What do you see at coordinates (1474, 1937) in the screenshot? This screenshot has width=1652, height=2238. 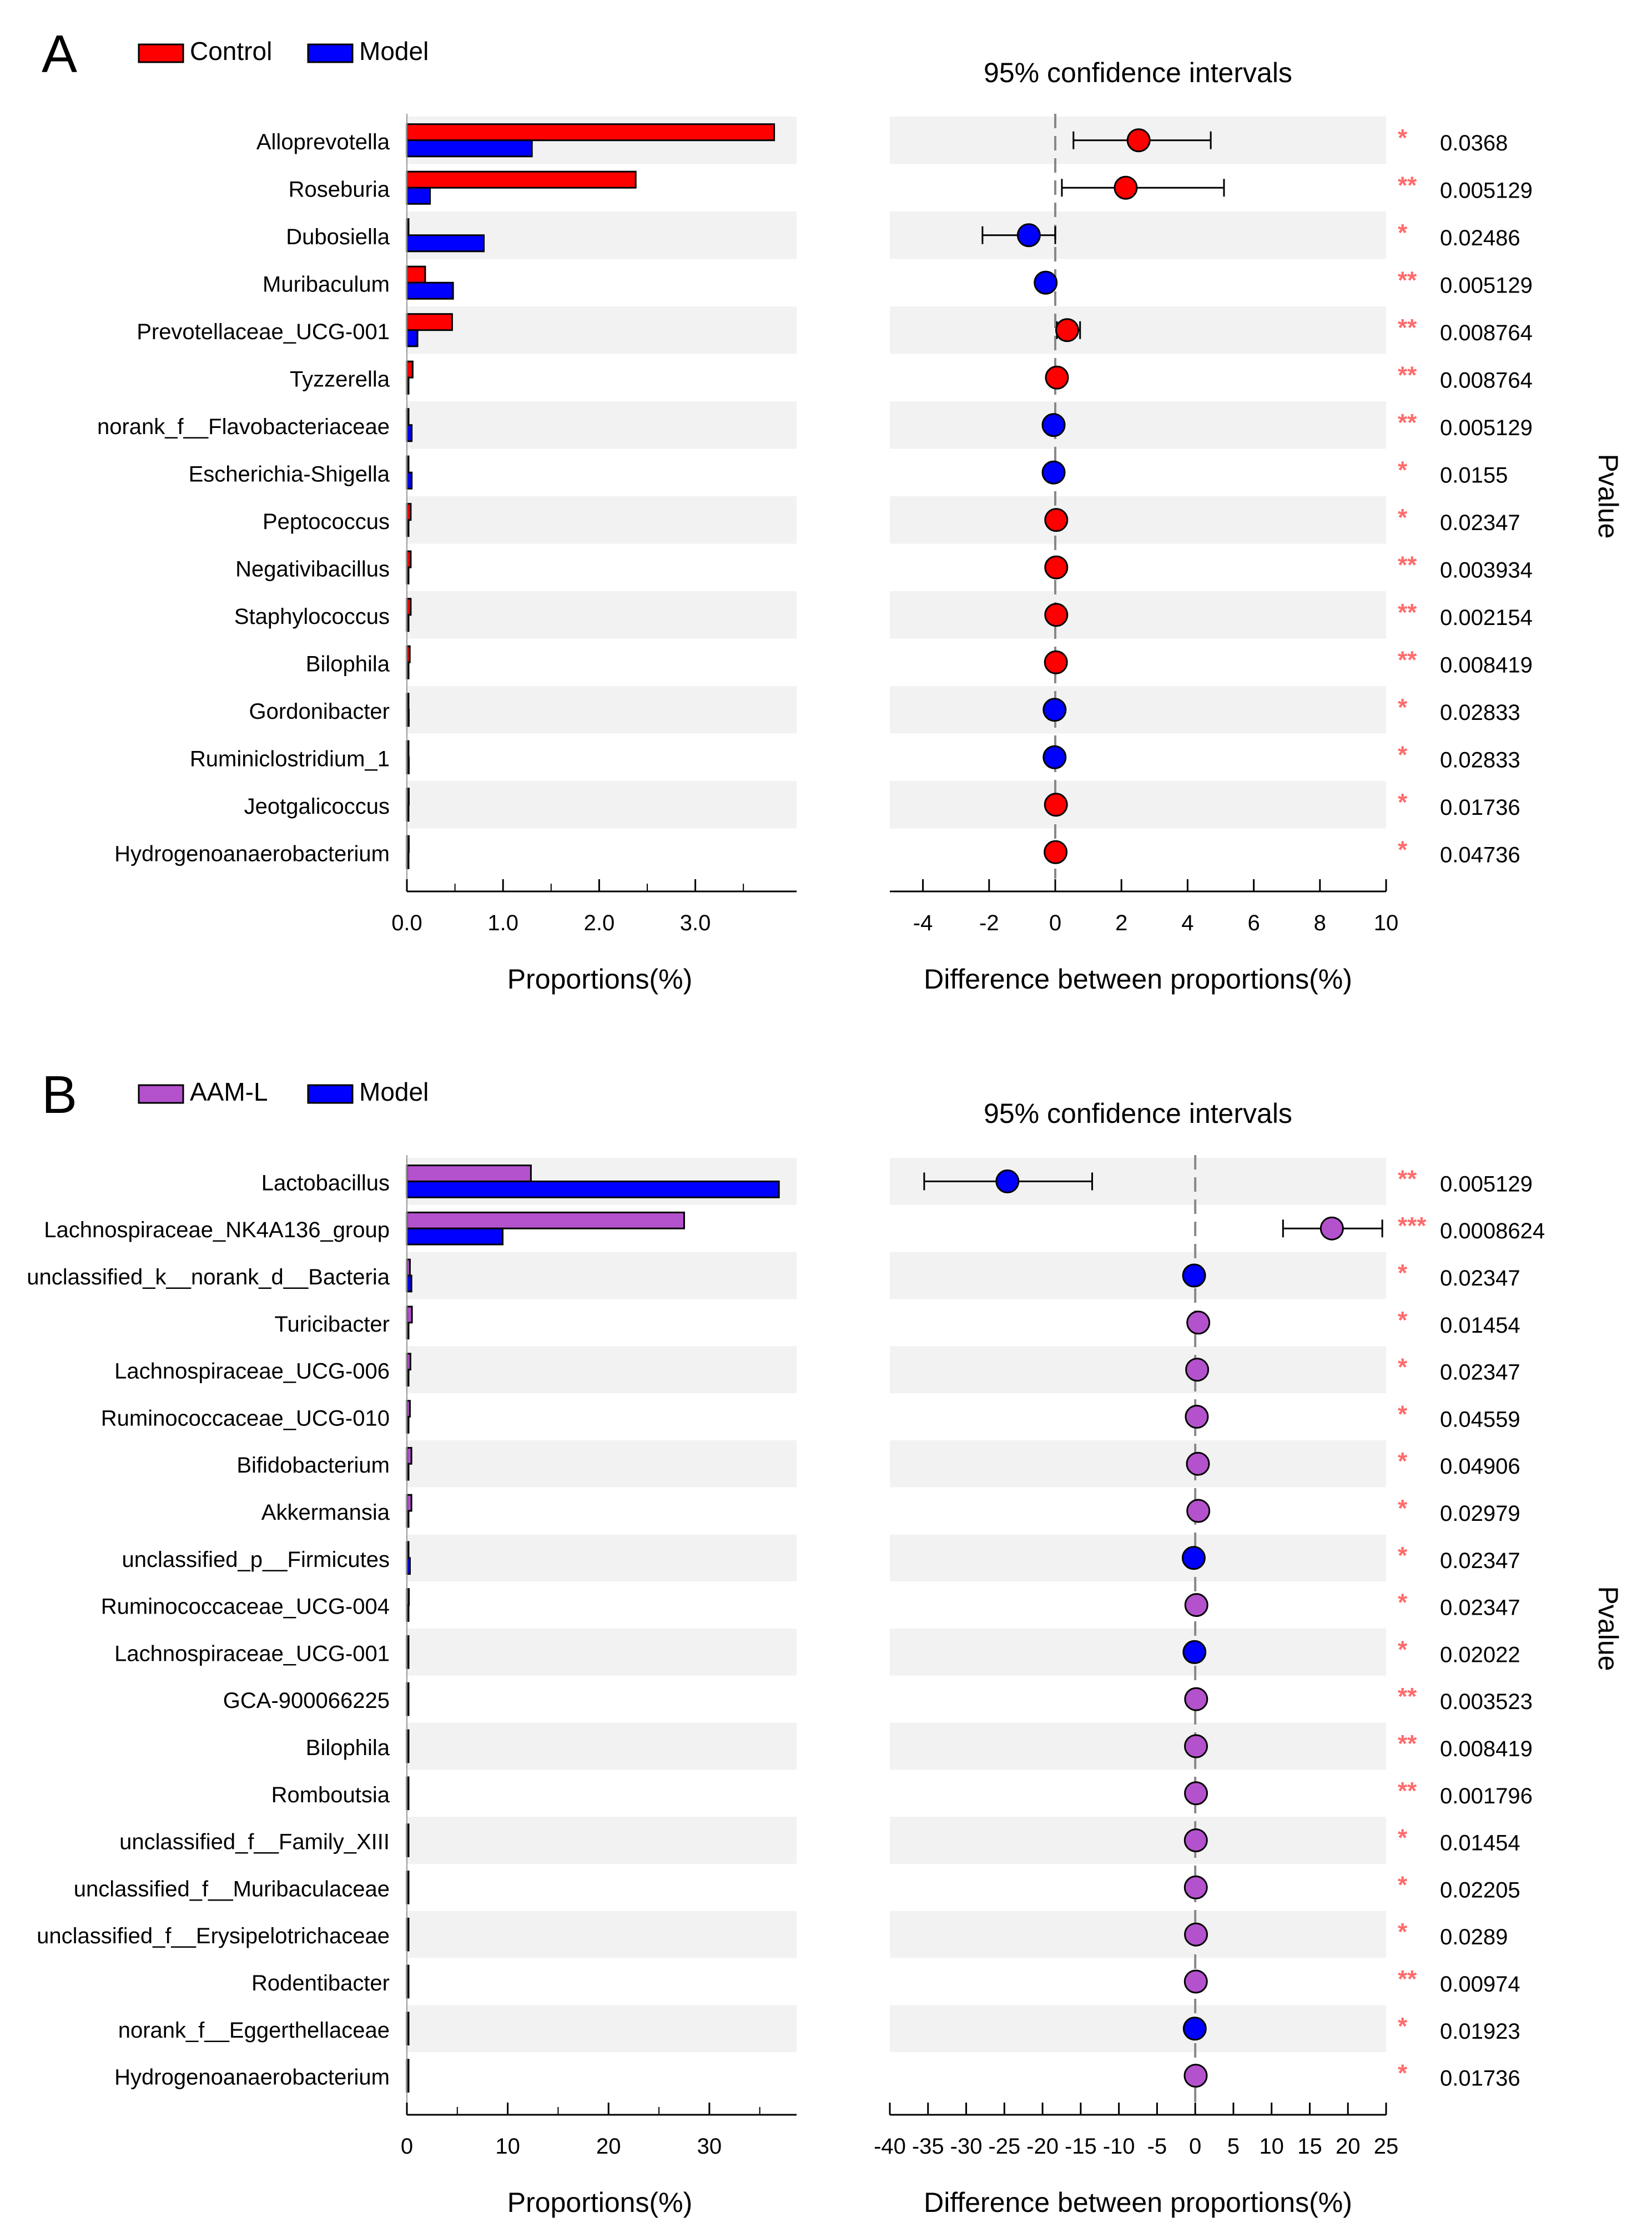 I see `p-value: 0.0289` at bounding box center [1474, 1937].